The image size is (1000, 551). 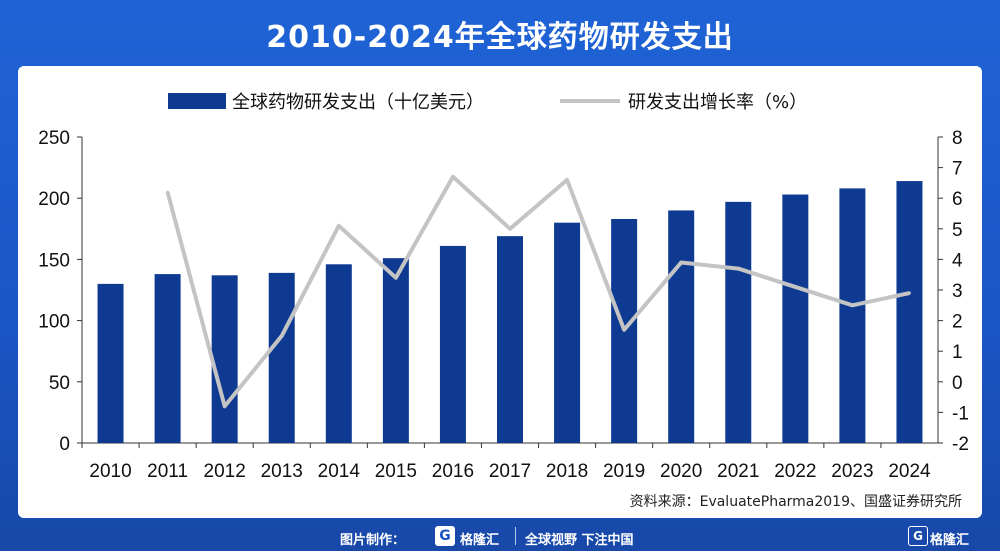 I want to click on x-tick-label: 2022, so click(x=795, y=471).